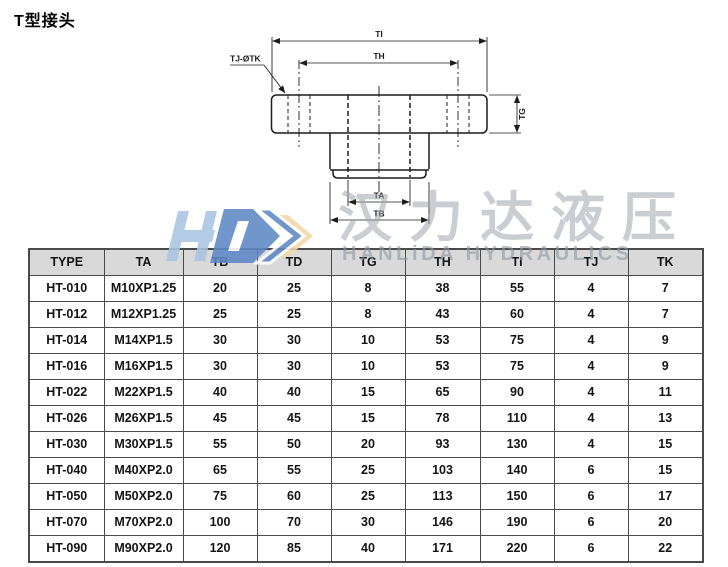 This screenshot has width=728, height=567. What do you see at coordinates (143, 444) in the screenshot?
I see `table-cell: M30XP1.5` at bounding box center [143, 444].